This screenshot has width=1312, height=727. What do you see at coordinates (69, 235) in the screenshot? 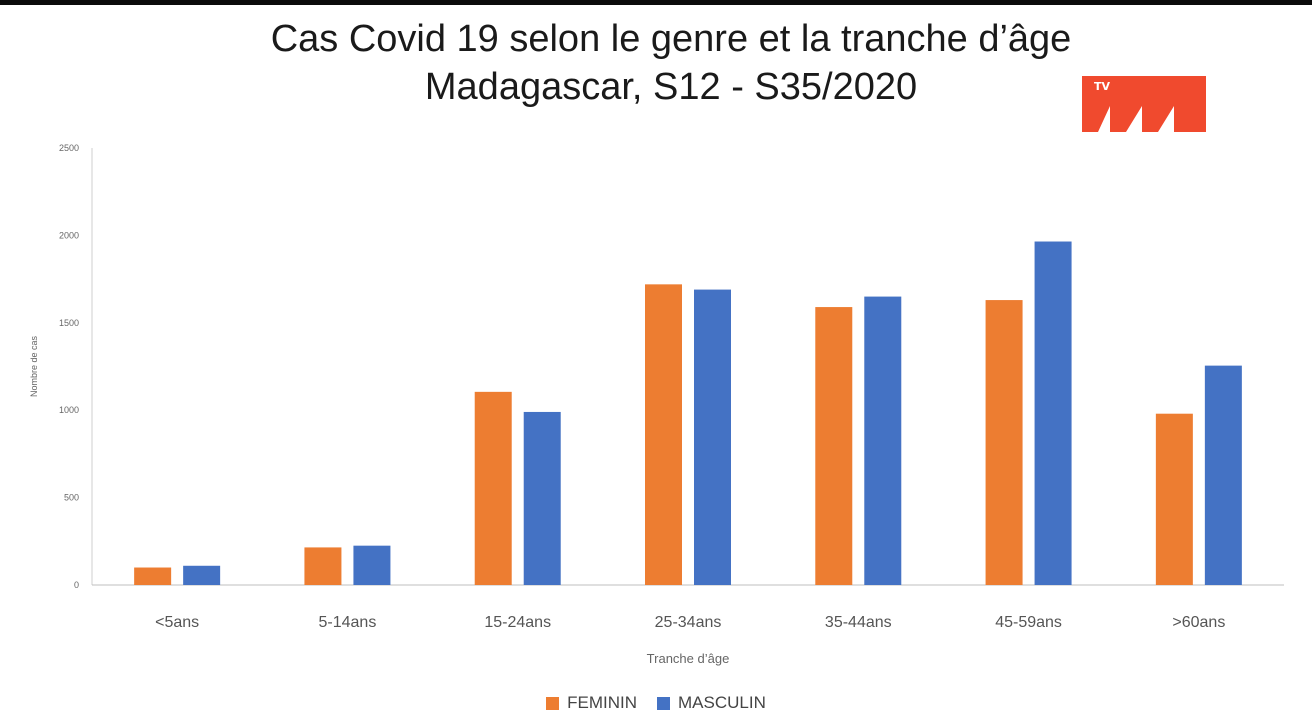
I see `y-tick-label: 2000` at bounding box center [69, 235].